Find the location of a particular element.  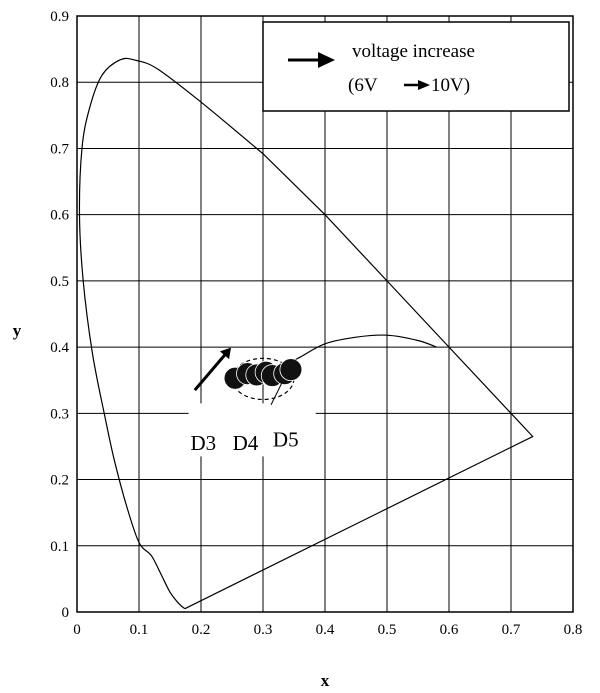

y-axis-label: y is located at coordinates (17, 330).